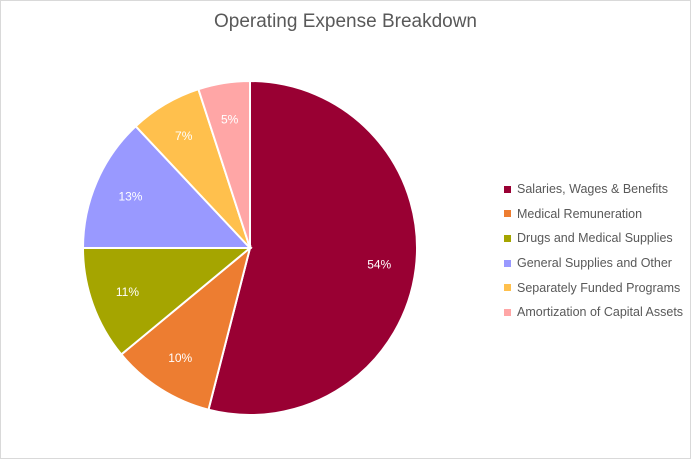 This screenshot has width=691, height=459. What do you see at coordinates (600, 312) in the screenshot?
I see `legend-label: Amortization of Capital Assets` at bounding box center [600, 312].